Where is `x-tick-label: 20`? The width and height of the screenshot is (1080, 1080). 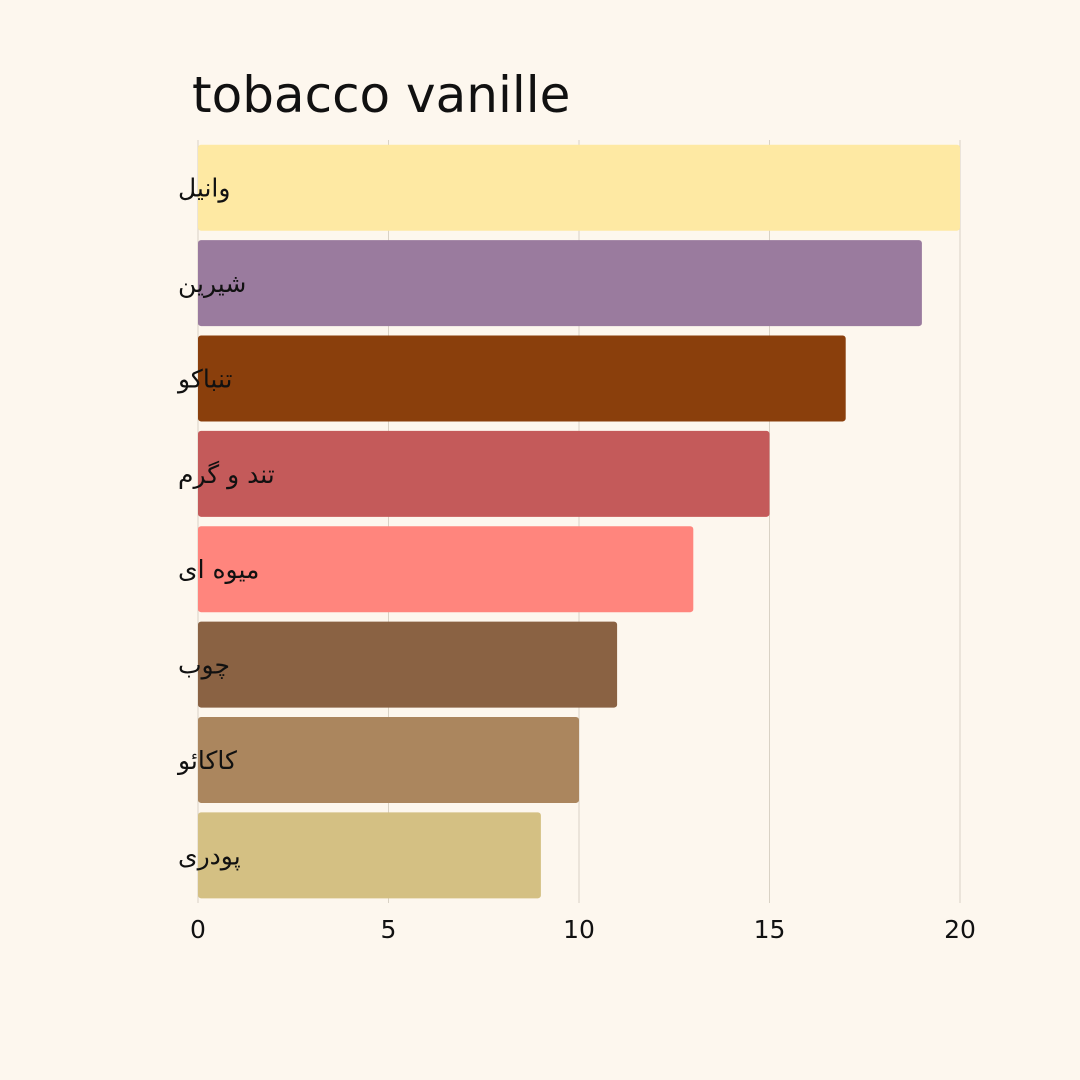
x-tick-label: 20 is located at coordinates (960, 929).